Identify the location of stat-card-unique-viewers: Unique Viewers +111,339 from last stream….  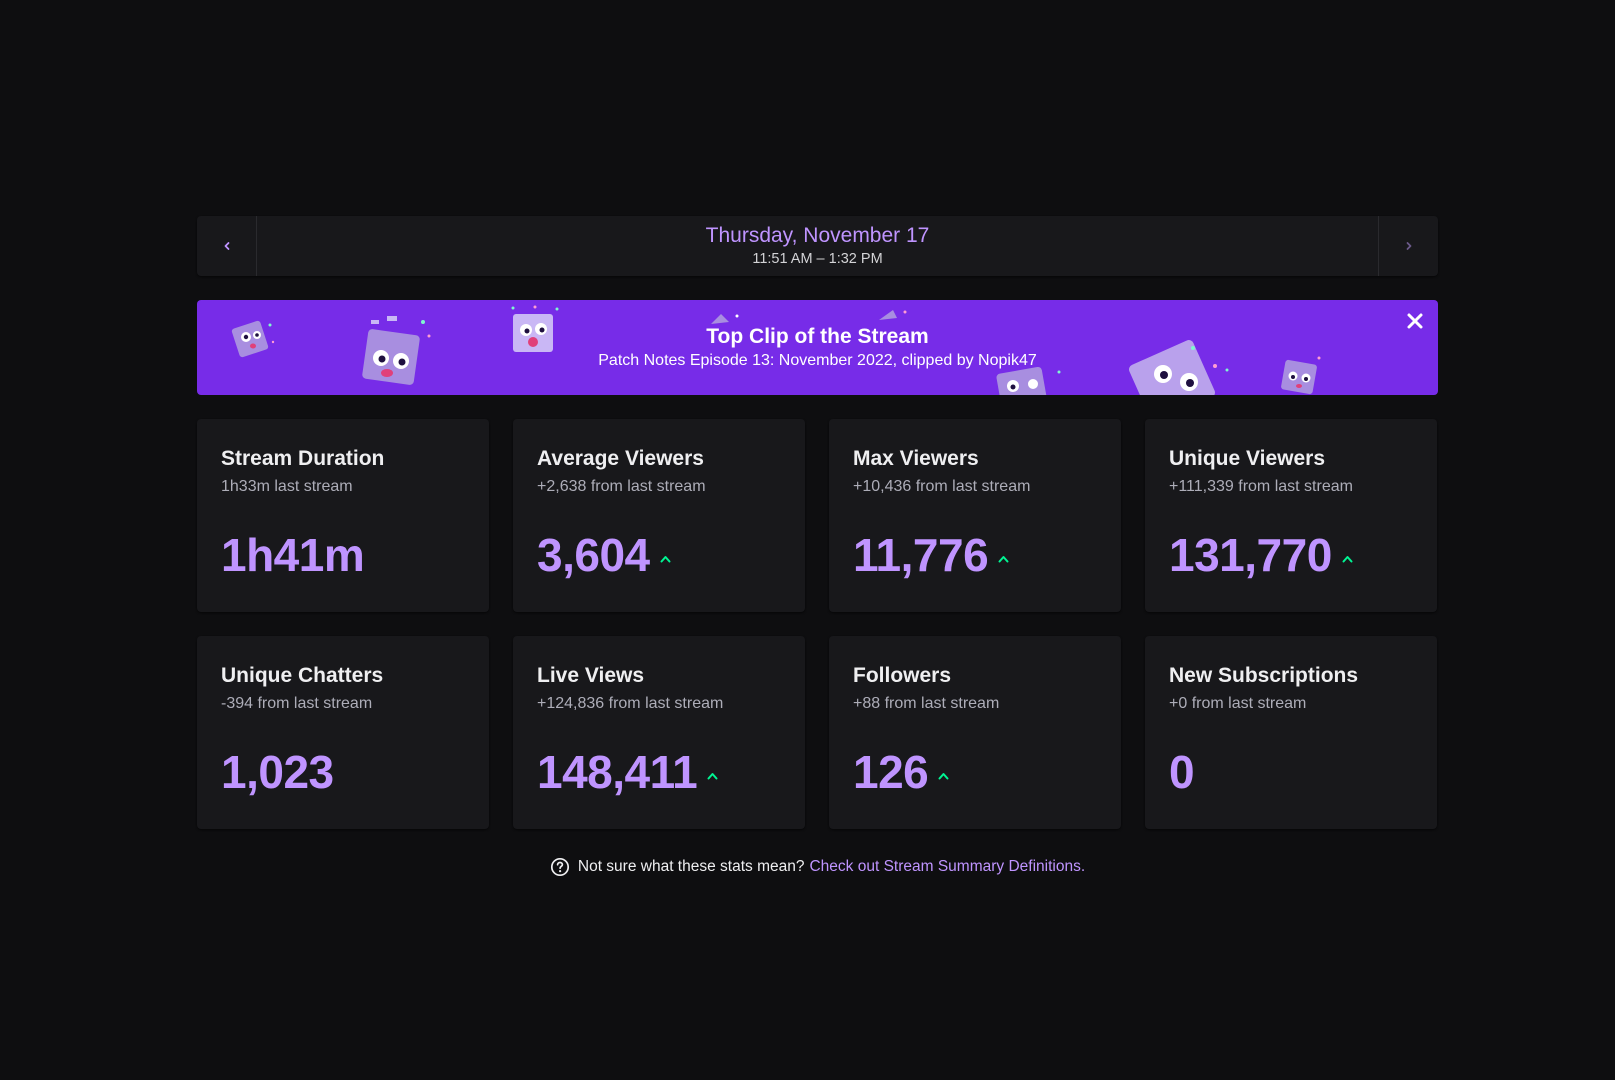
(1291, 515).